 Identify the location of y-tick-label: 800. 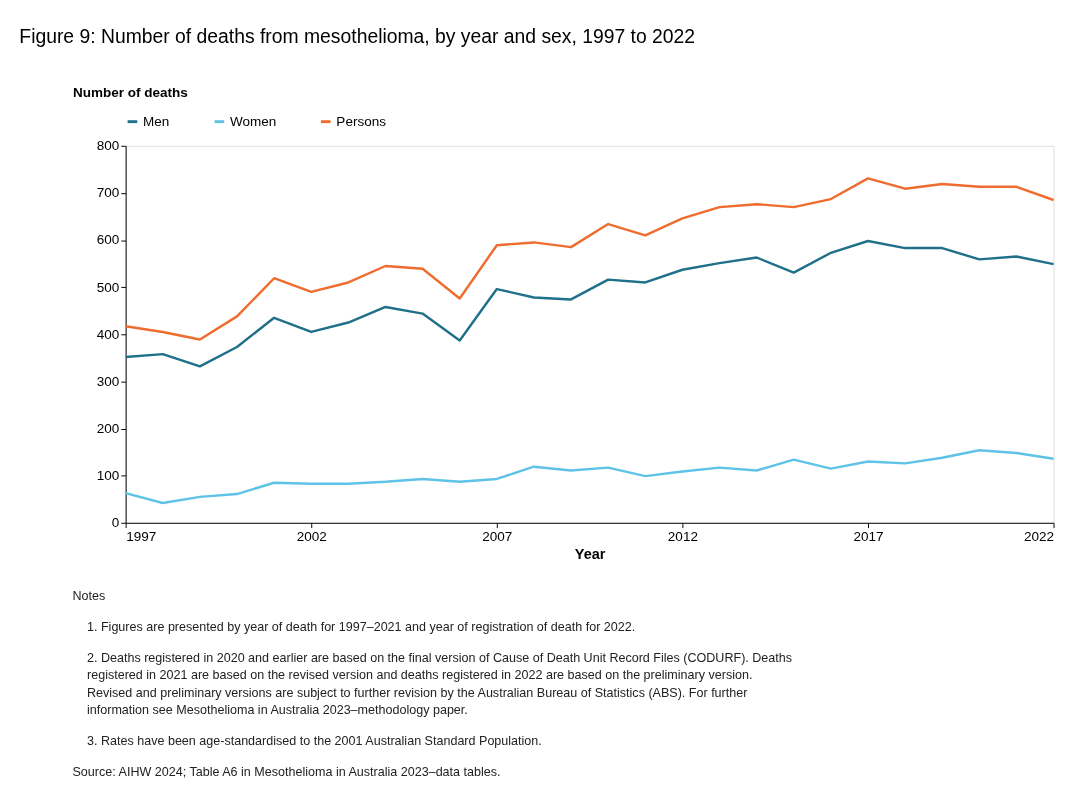
(108, 146).